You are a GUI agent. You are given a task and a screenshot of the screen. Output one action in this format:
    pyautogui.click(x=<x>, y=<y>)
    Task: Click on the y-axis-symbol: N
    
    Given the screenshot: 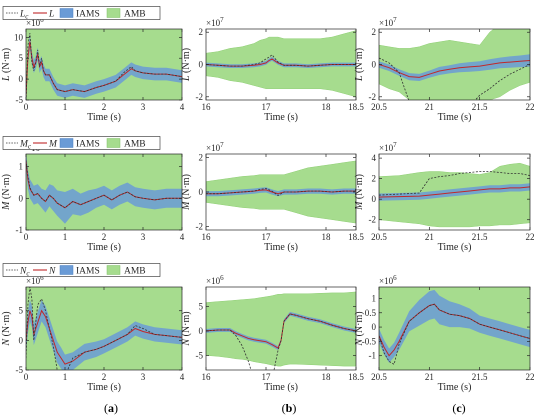 What is the action you would take?
    pyautogui.click(x=186, y=342)
    